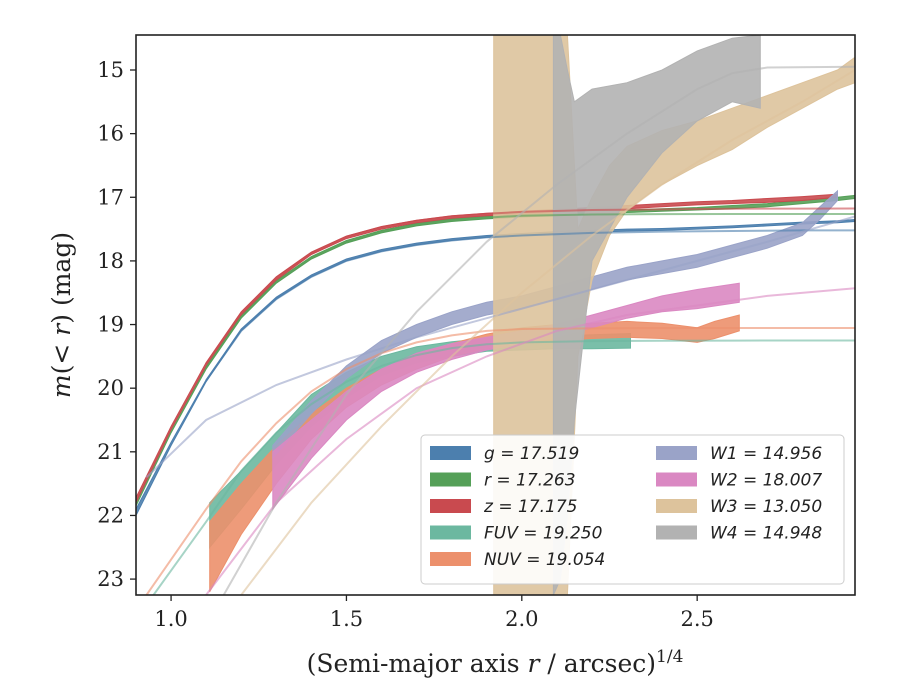 The height and width of the screenshot is (700, 900). What do you see at coordinates (61, 319) in the screenshot?
I see `y-axis-label-close: )` at bounding box center [61, 319].